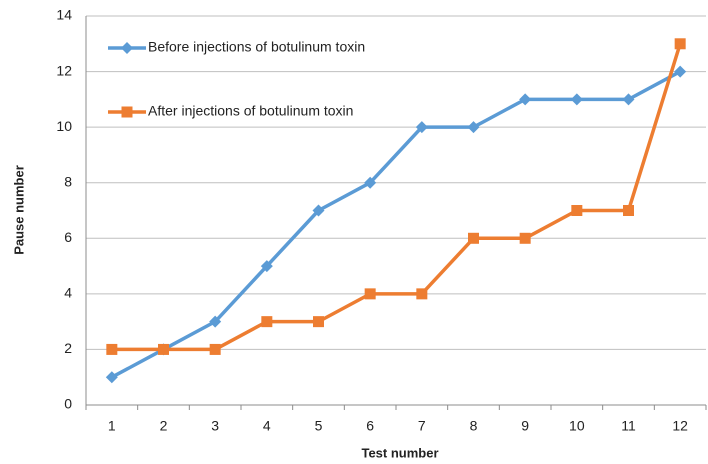  Describe the element at coordinates (256, 47) in the screenshot. I see `legend-label: Before injections of botulinum toxin` at that location.